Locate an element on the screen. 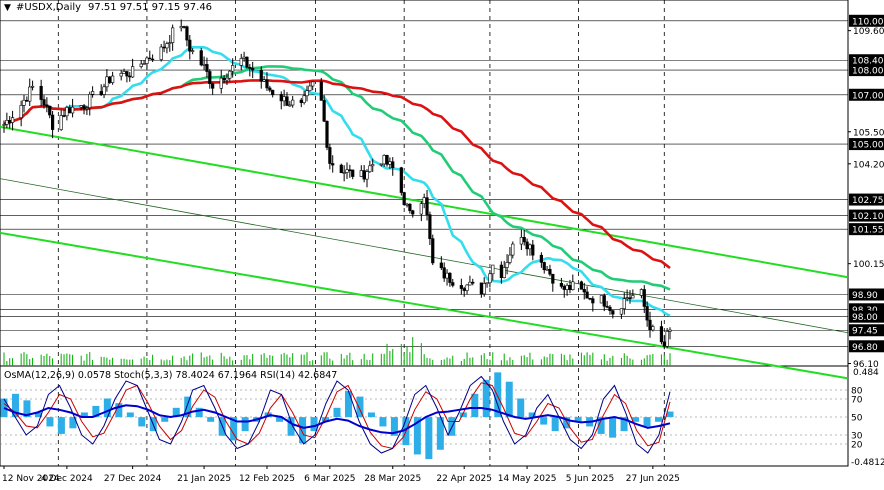 This screenshot has width=884, height=490. time-tick-label: 14 May 2025 is located at coordinates (527, 479).